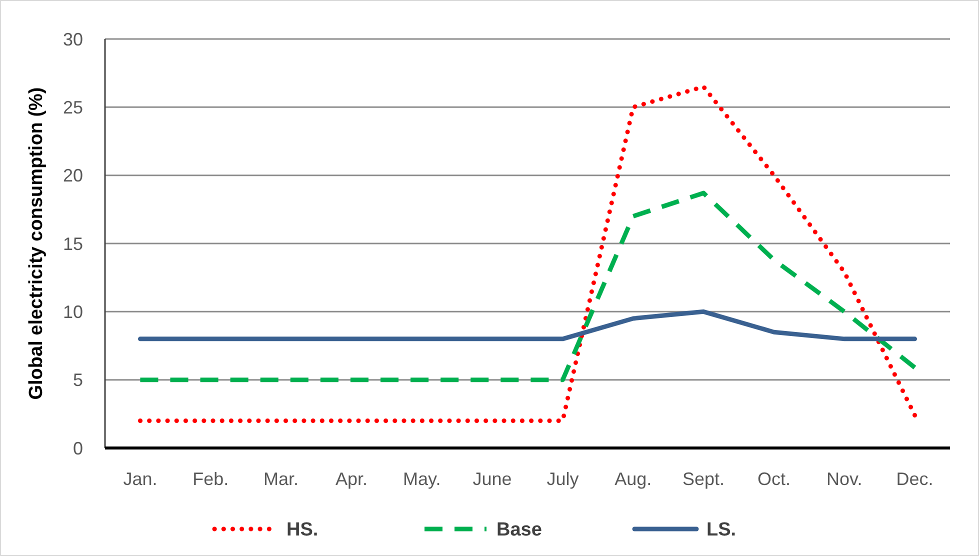 The image size is (979, 556). What do you see at coordinates (140, 479) in the screenshot?
I see `x-tick-label: Jan.` at bounding box center [140, 479].